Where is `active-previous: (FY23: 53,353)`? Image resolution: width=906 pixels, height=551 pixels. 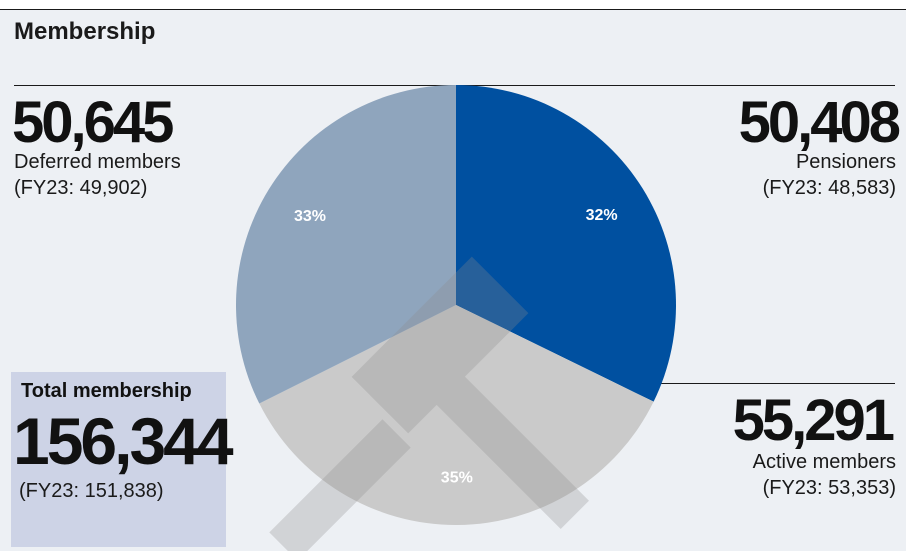
active-previous: (FY23: 53,353) is located at coordinates (829, 488).